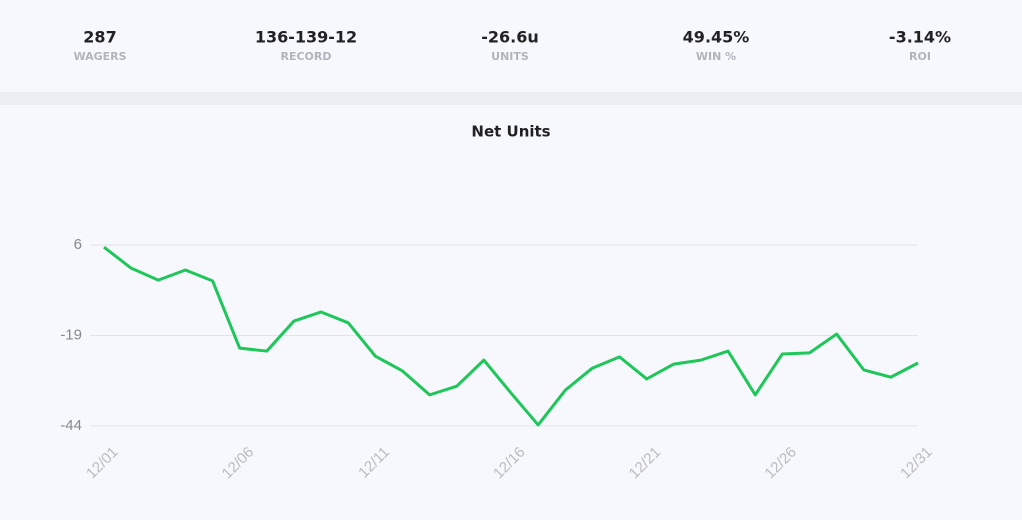 The height and width of the screenshot is (520, 1022). I want to click on stat-value: 287, so click(99, 37).